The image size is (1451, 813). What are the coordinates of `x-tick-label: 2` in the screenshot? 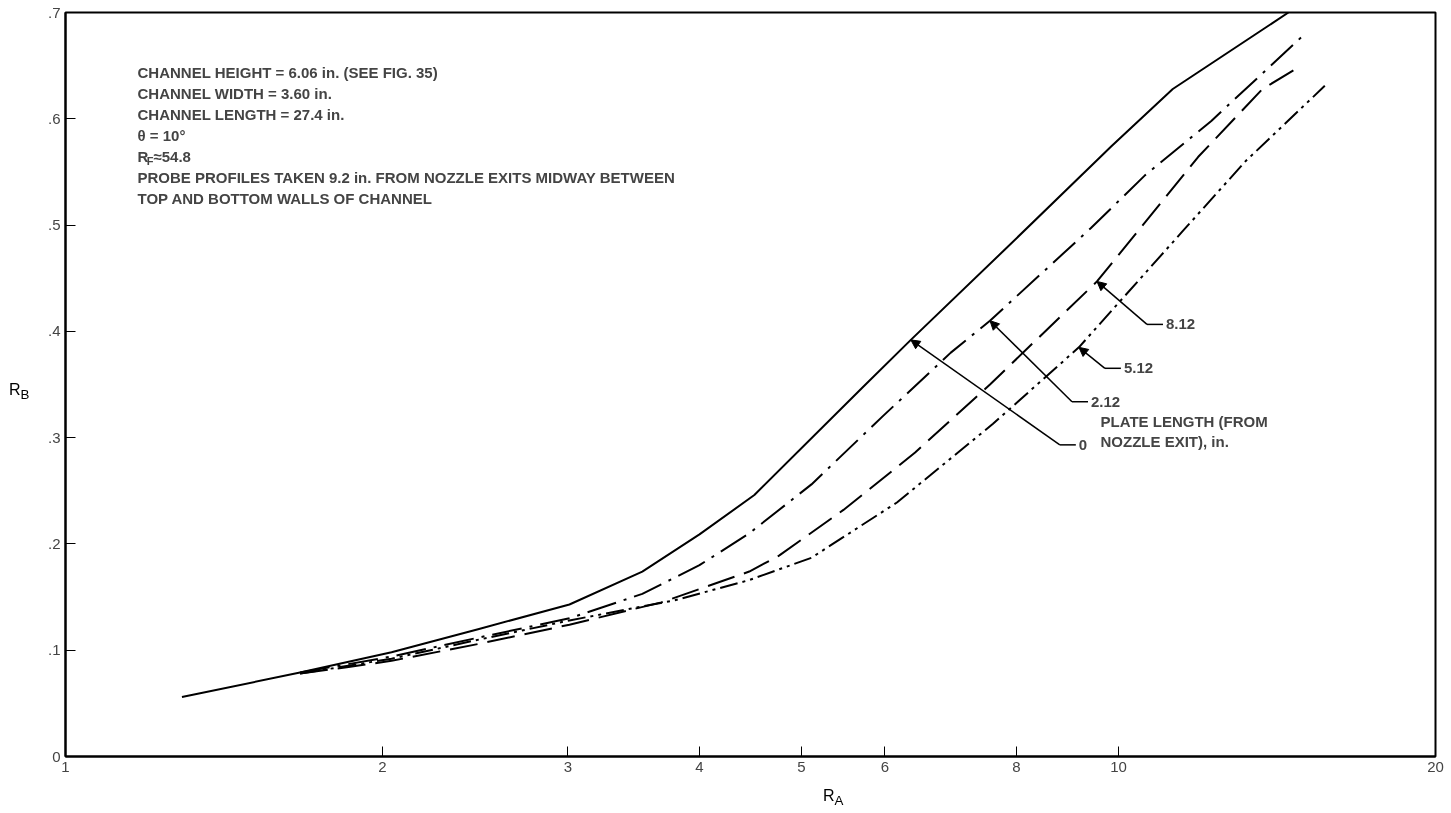 It's located at (382, 766).